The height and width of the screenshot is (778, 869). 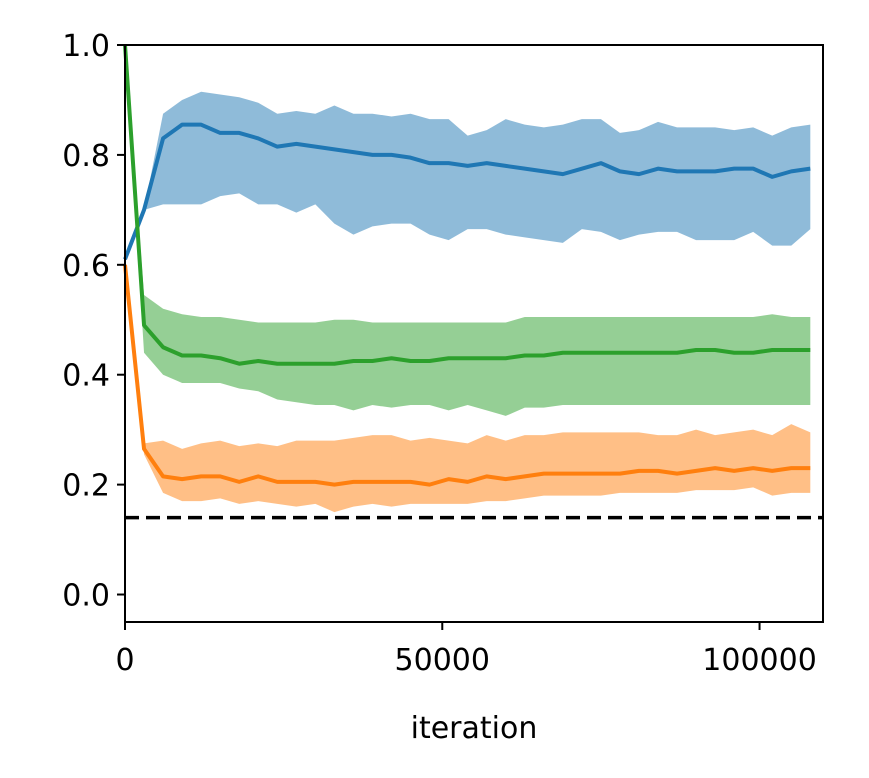 I want to click on x-tick-label: 0, so click(x=124, y=660).